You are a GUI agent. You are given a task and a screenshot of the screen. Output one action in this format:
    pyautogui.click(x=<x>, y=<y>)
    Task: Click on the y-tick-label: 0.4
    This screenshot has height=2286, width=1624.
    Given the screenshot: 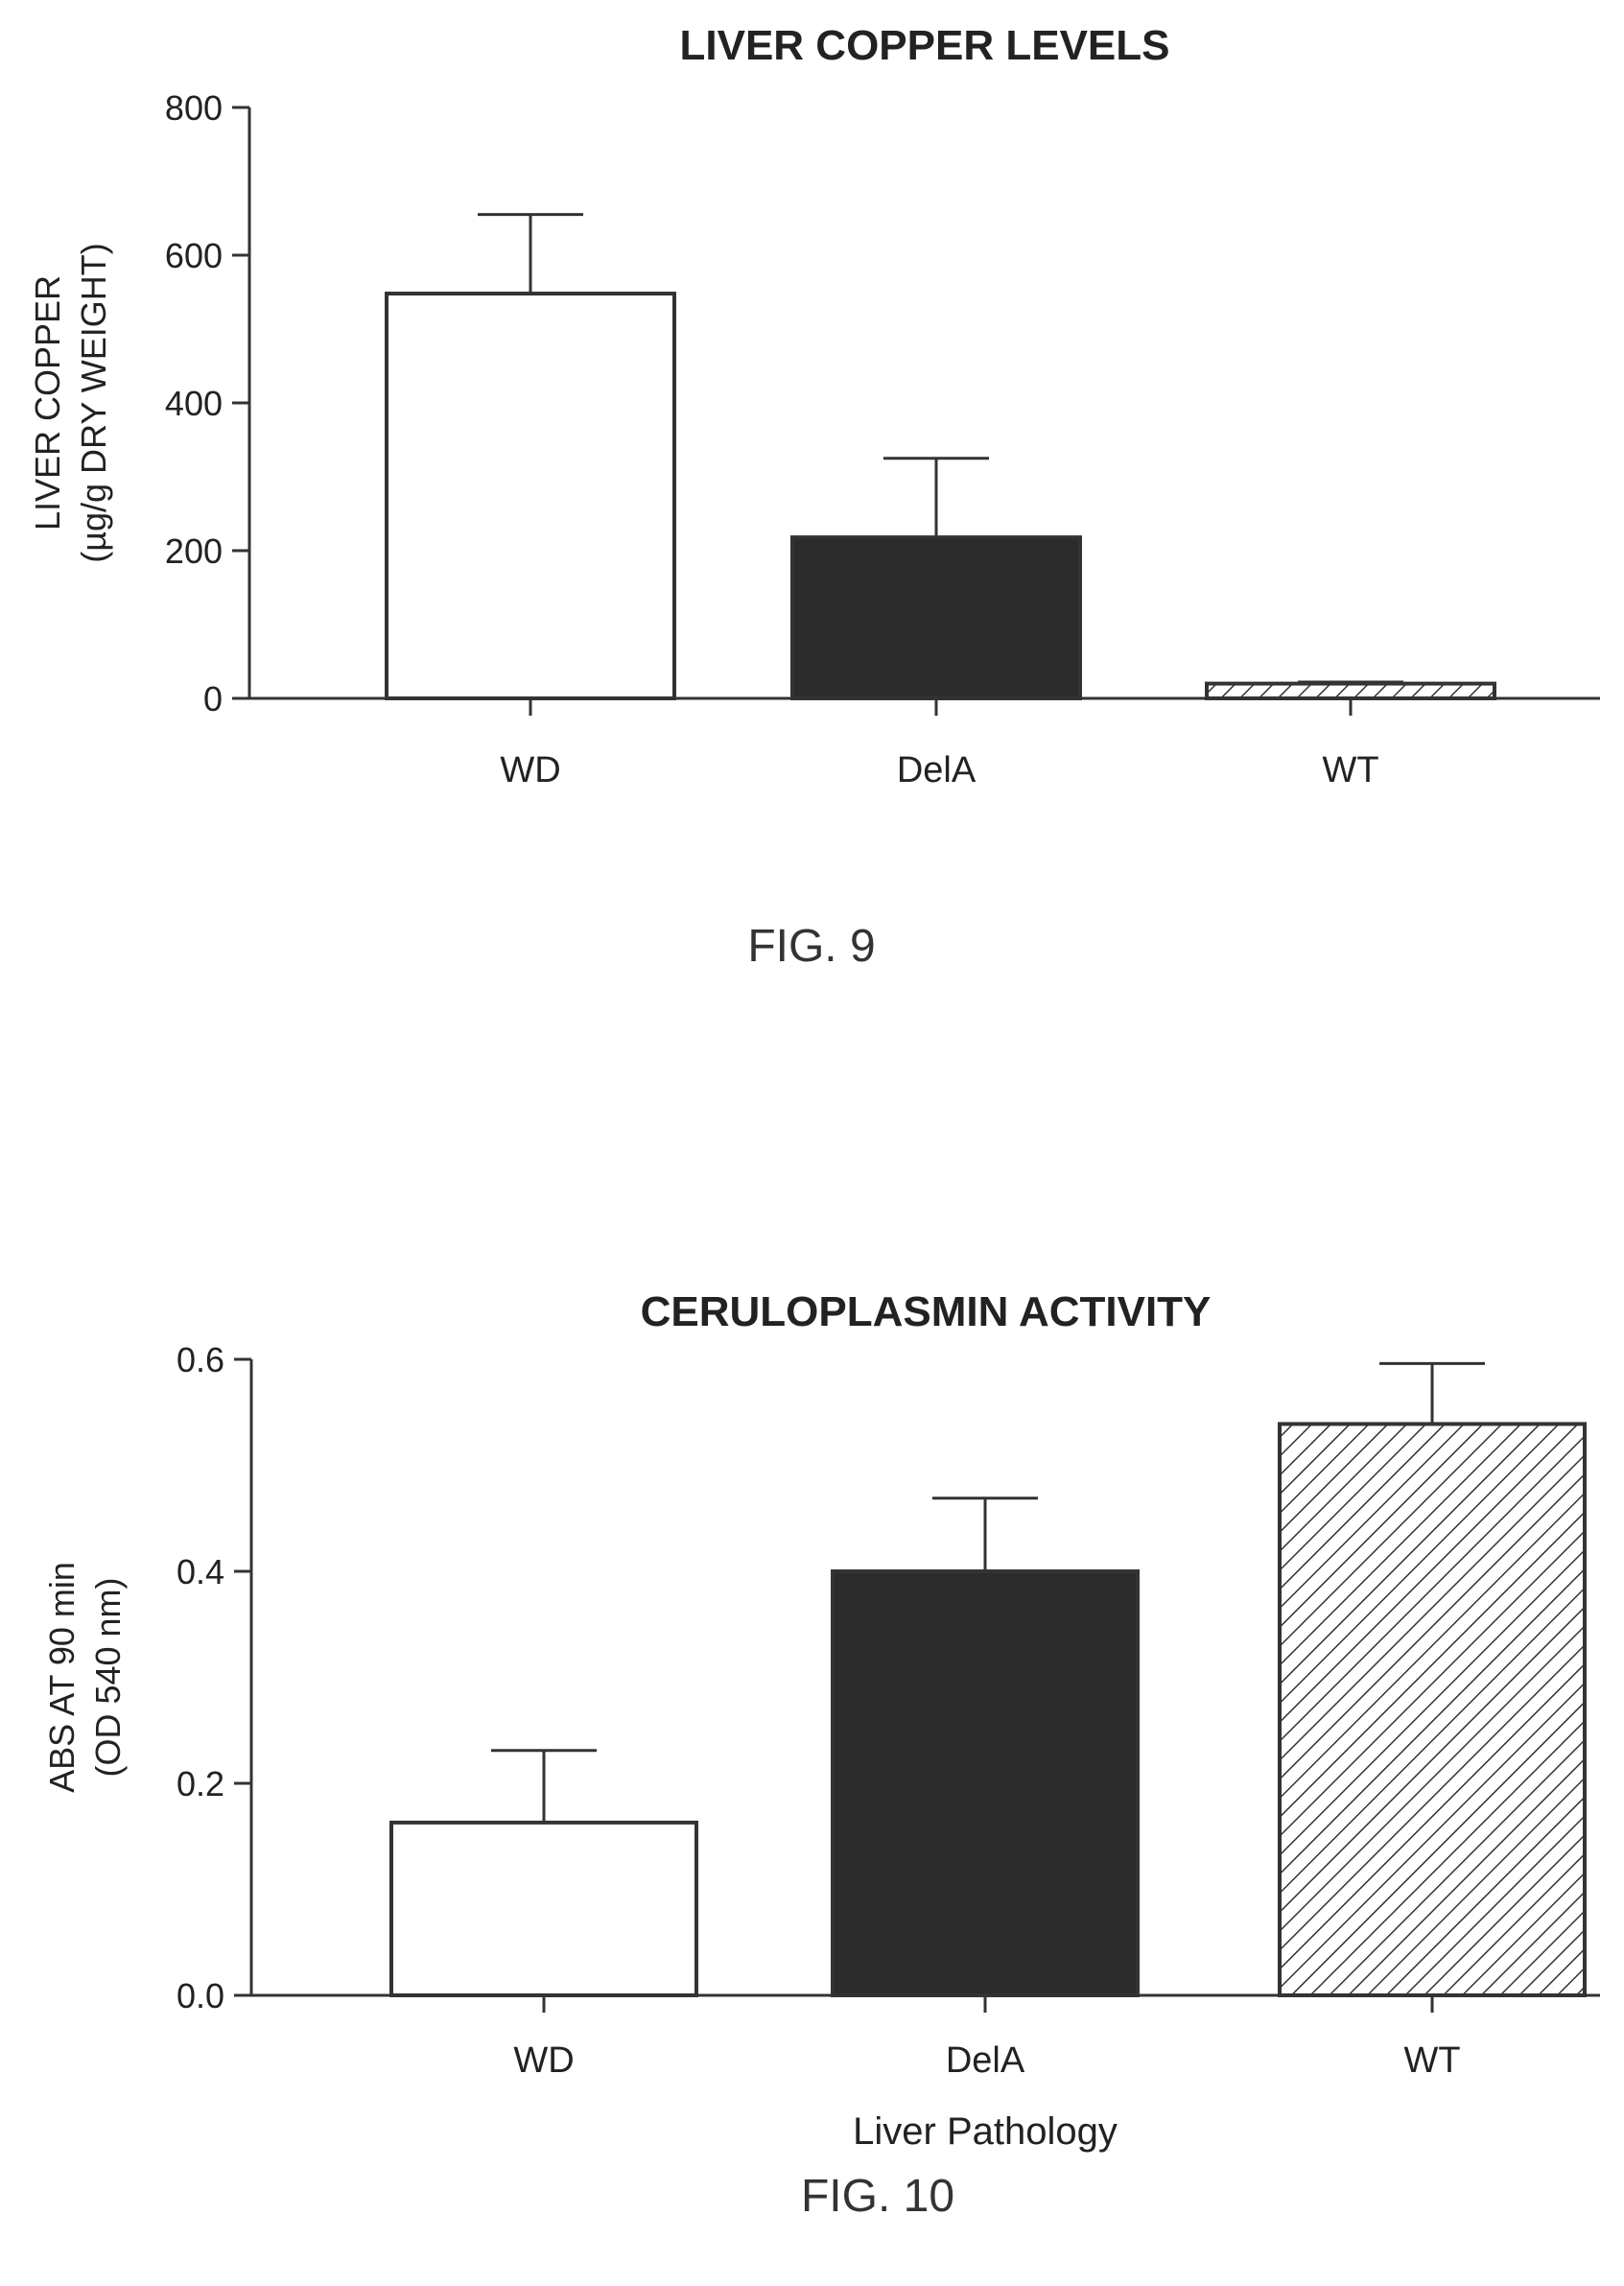 What is the action you would take?
    pyautogui.click(x=200, y=1571)
    